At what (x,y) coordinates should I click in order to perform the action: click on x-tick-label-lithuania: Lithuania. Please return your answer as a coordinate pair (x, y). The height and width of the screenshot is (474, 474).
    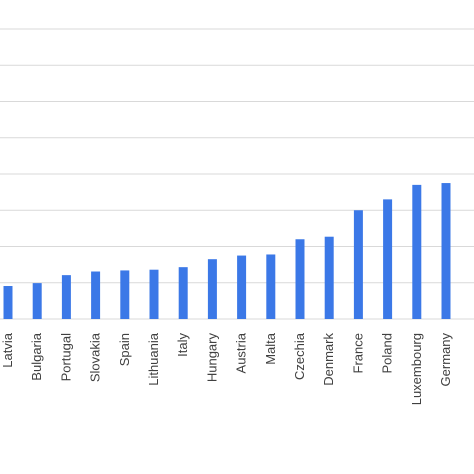
    Looking at the image, I should click on (153, 359).